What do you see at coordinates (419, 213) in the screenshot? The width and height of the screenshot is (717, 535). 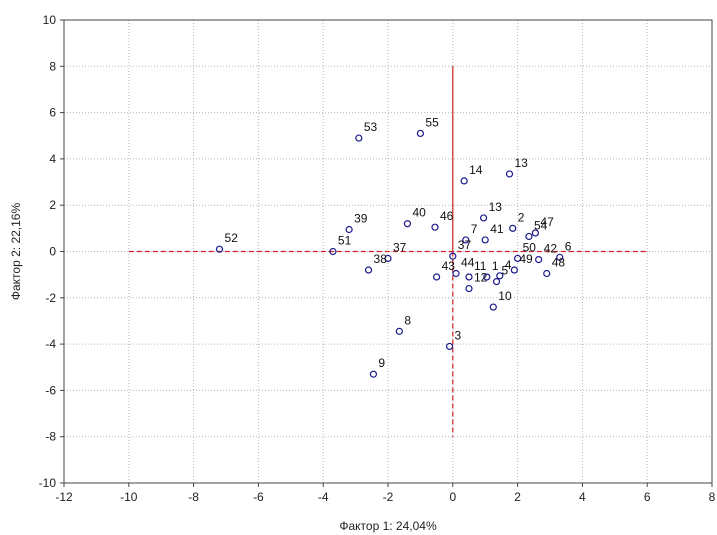 I see `point-label-40: 40` at bounding box center [419, 213].